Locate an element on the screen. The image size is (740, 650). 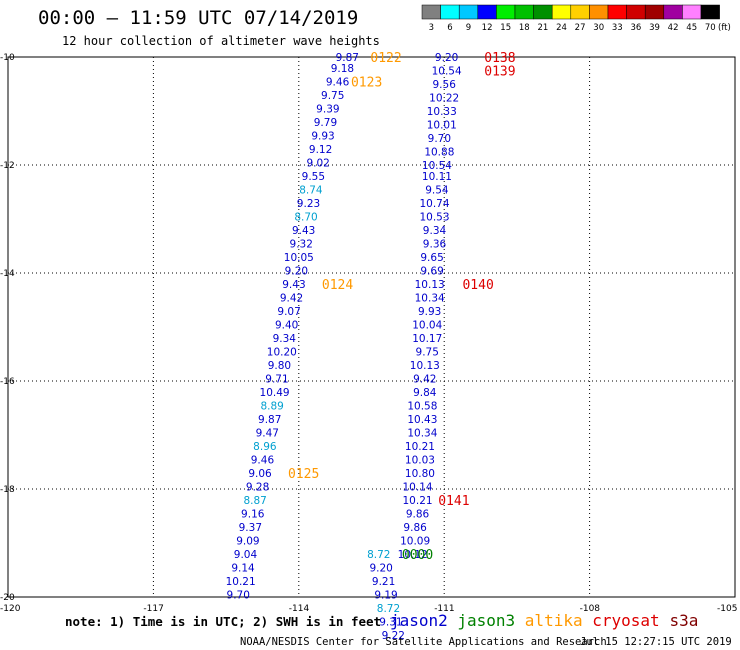
legend-bin-label: 24 is located at coordinates (561, 28).